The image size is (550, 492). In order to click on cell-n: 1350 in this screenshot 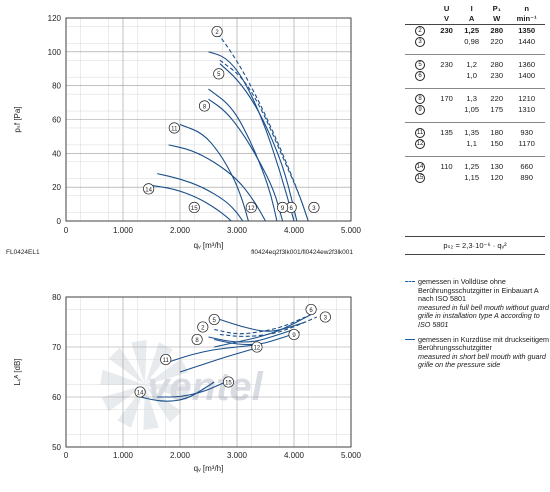, I will do `click(527, 30)`.